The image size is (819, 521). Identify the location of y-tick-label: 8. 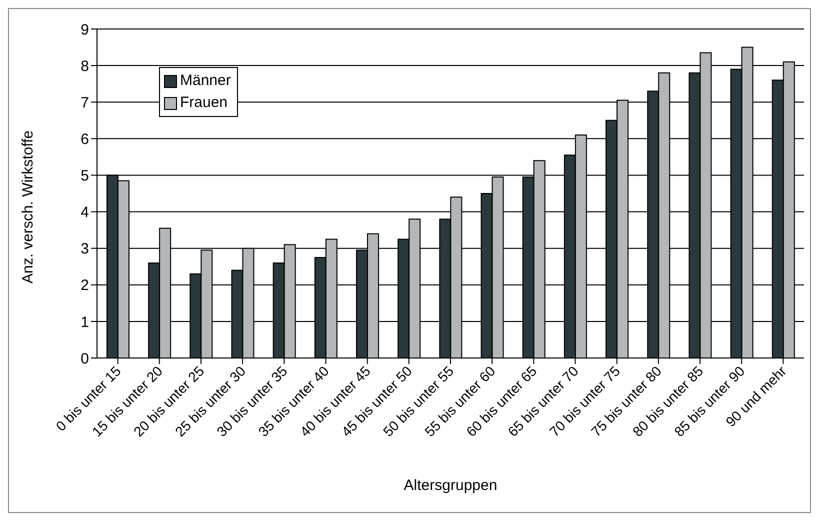
(84, 66).